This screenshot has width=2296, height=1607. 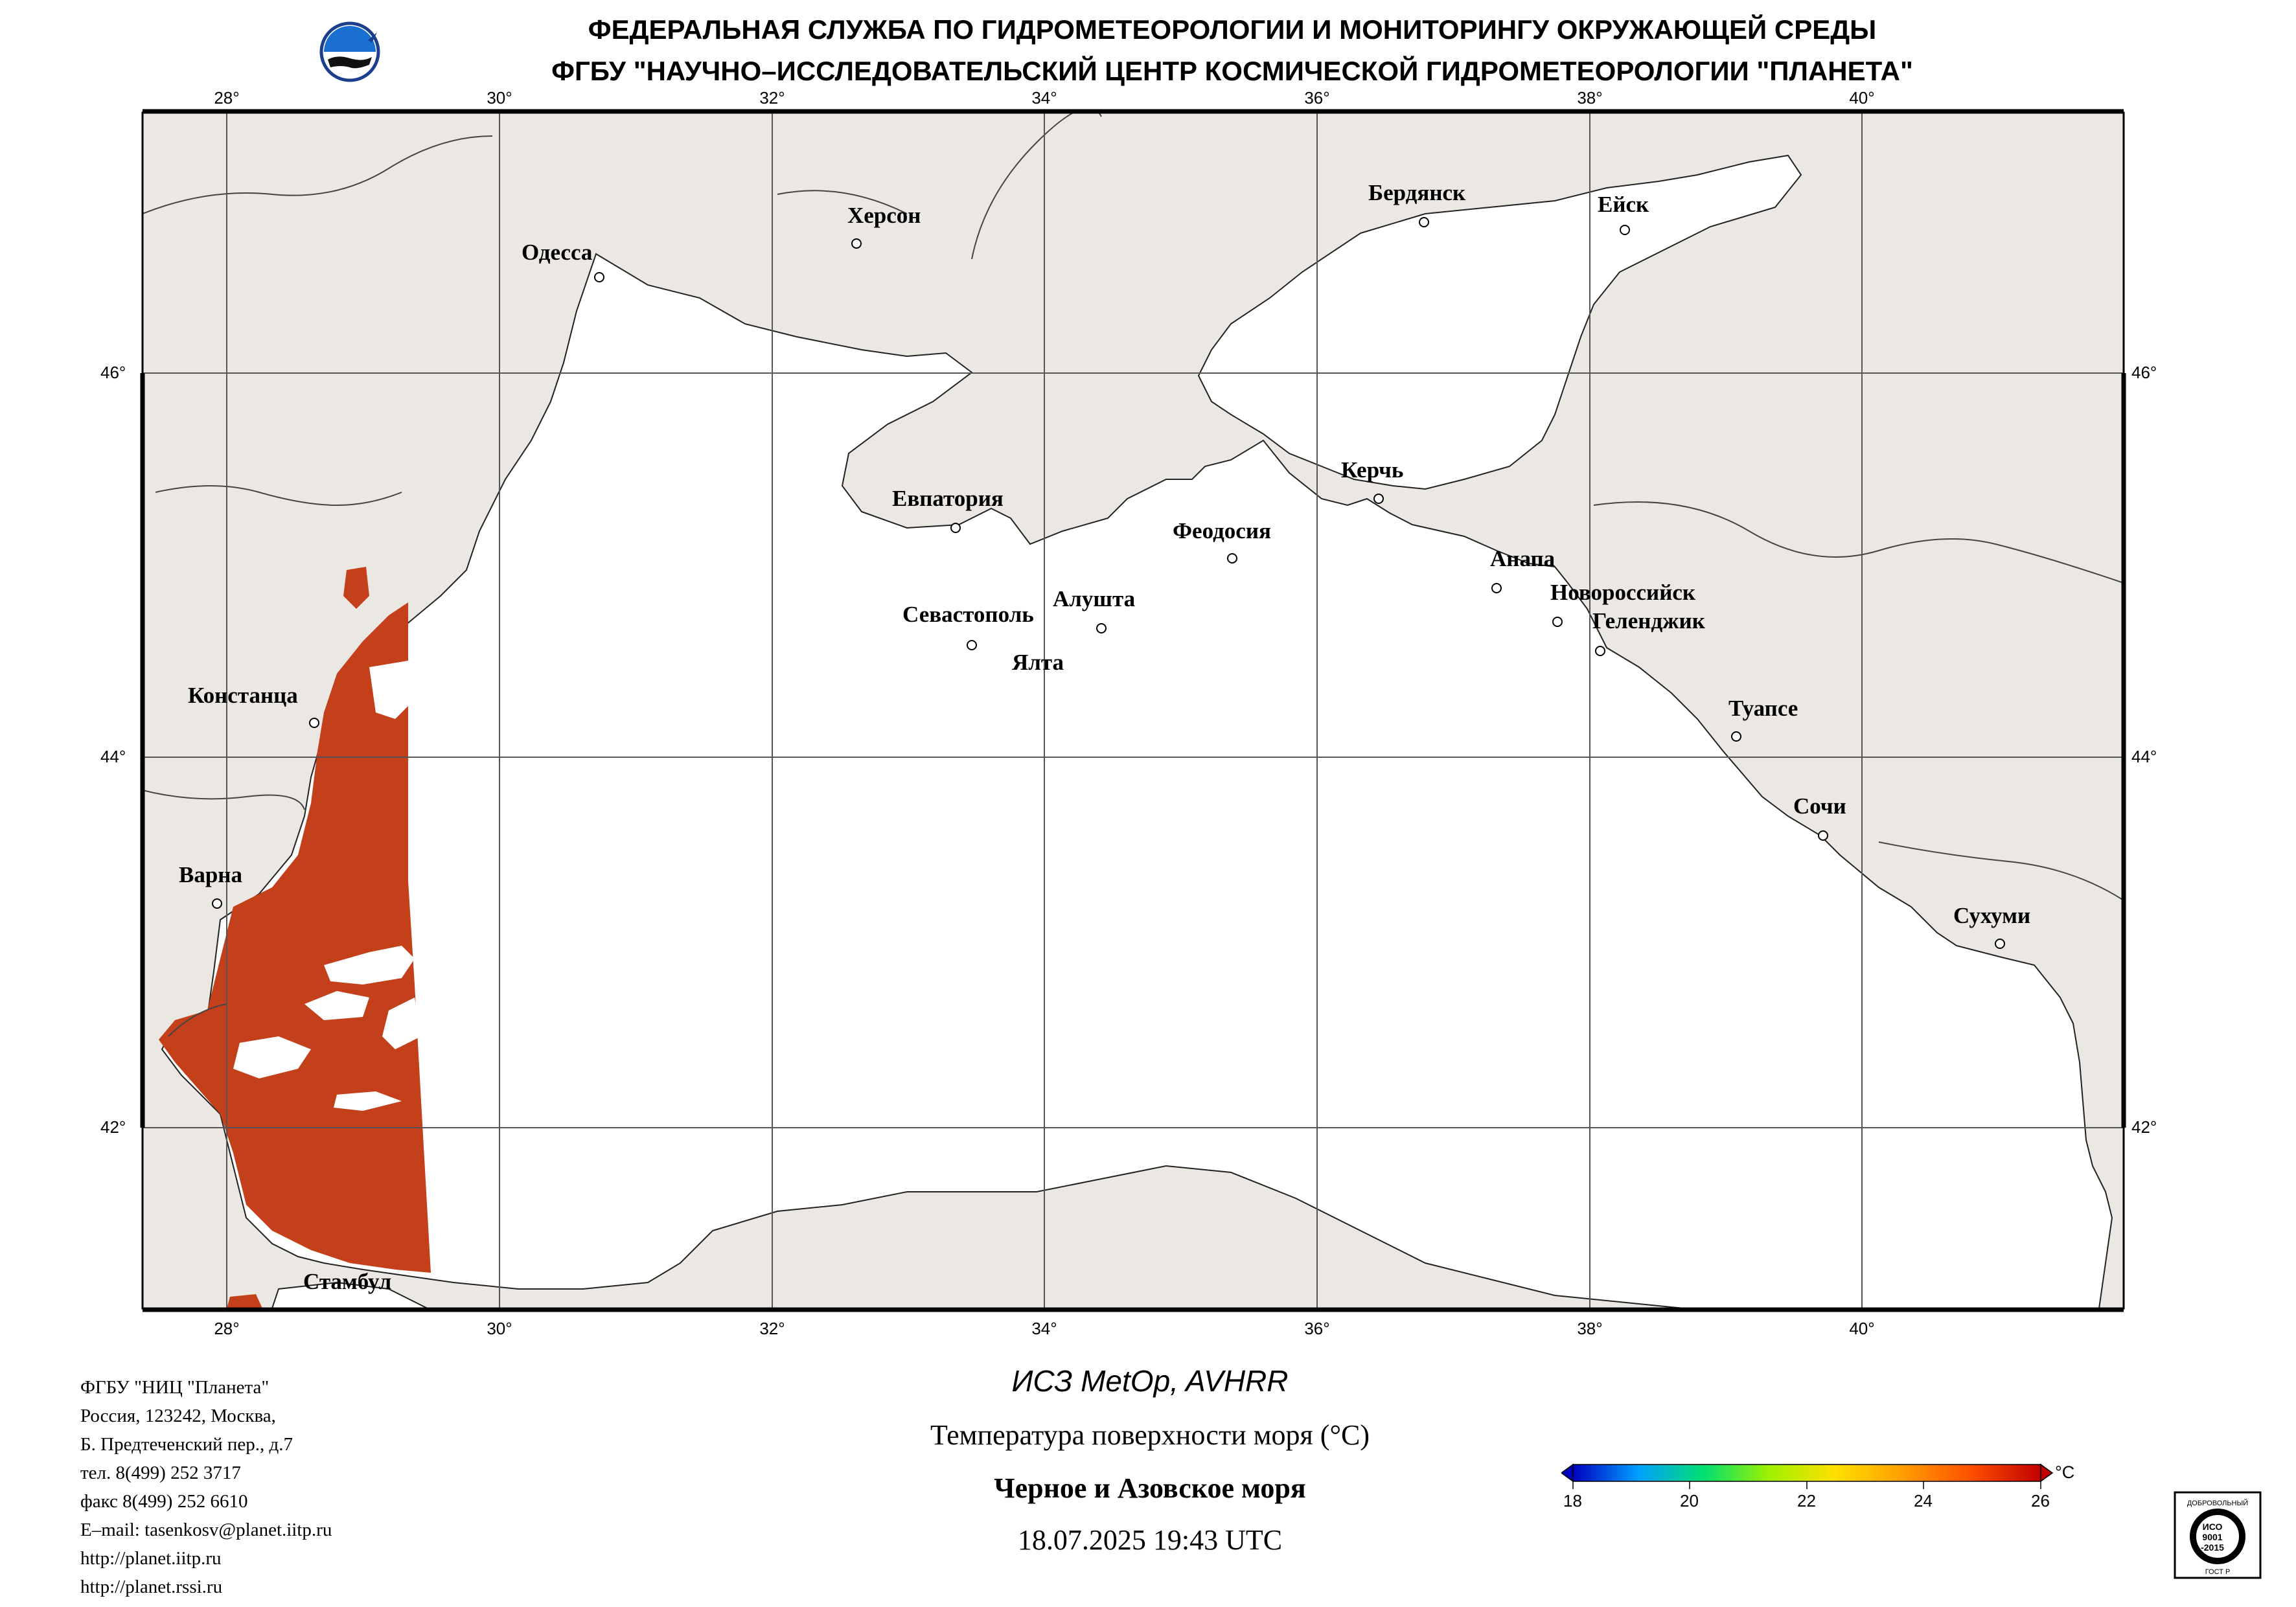 I want to click on org-name: ФГБУ "НИЦ "Планета", so click(x=175, y=1387).